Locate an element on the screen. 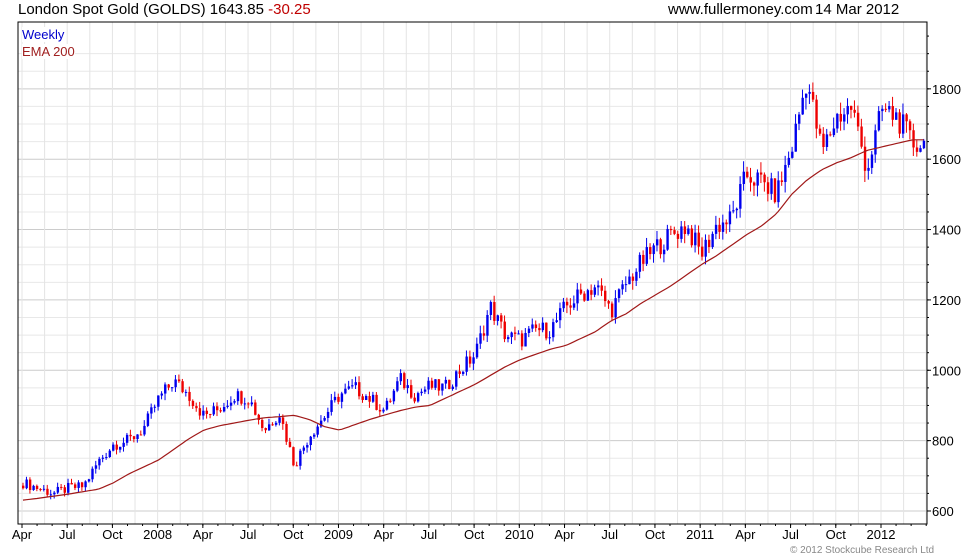 The image size is (980, 560). chart-title: London Spot Gold (GOLDS) 1643.85 -30.25 is located at coordinates (164, 9).